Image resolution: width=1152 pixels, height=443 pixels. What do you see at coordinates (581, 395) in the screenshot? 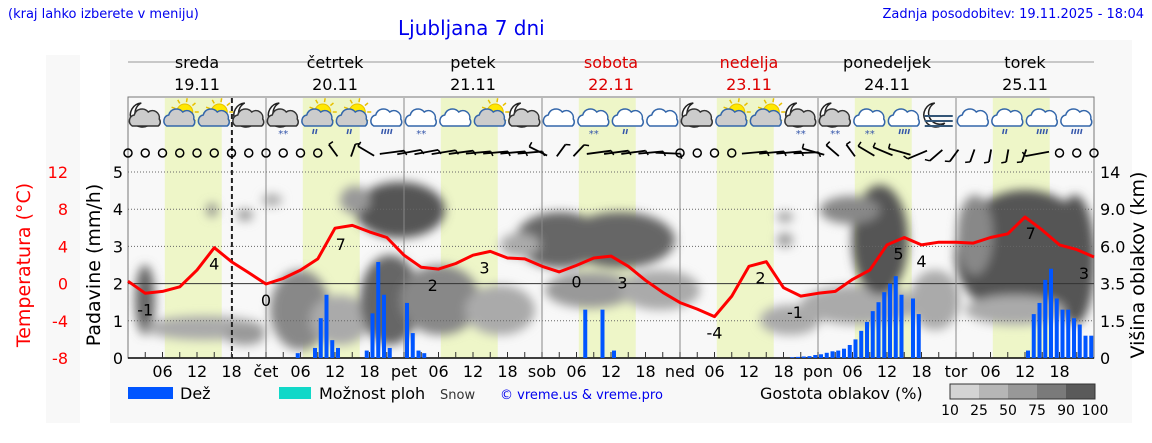
I see `credit-link: © vreme.us & vreme.pro` at bounding box center [581, 395].